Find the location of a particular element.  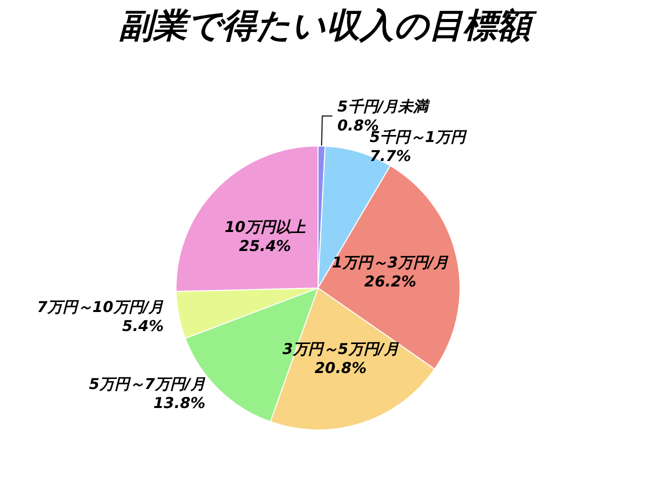

data-label: 26.2% is located at coordinates (390, 281).